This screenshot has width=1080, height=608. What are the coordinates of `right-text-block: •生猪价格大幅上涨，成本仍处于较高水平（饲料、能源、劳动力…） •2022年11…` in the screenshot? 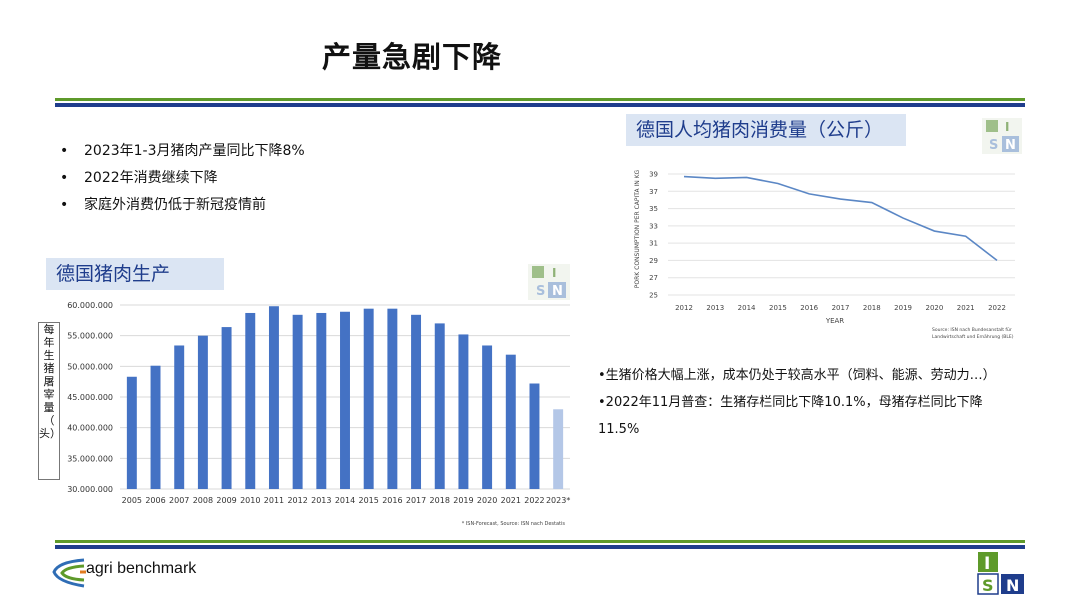 It's located at (837, 402).